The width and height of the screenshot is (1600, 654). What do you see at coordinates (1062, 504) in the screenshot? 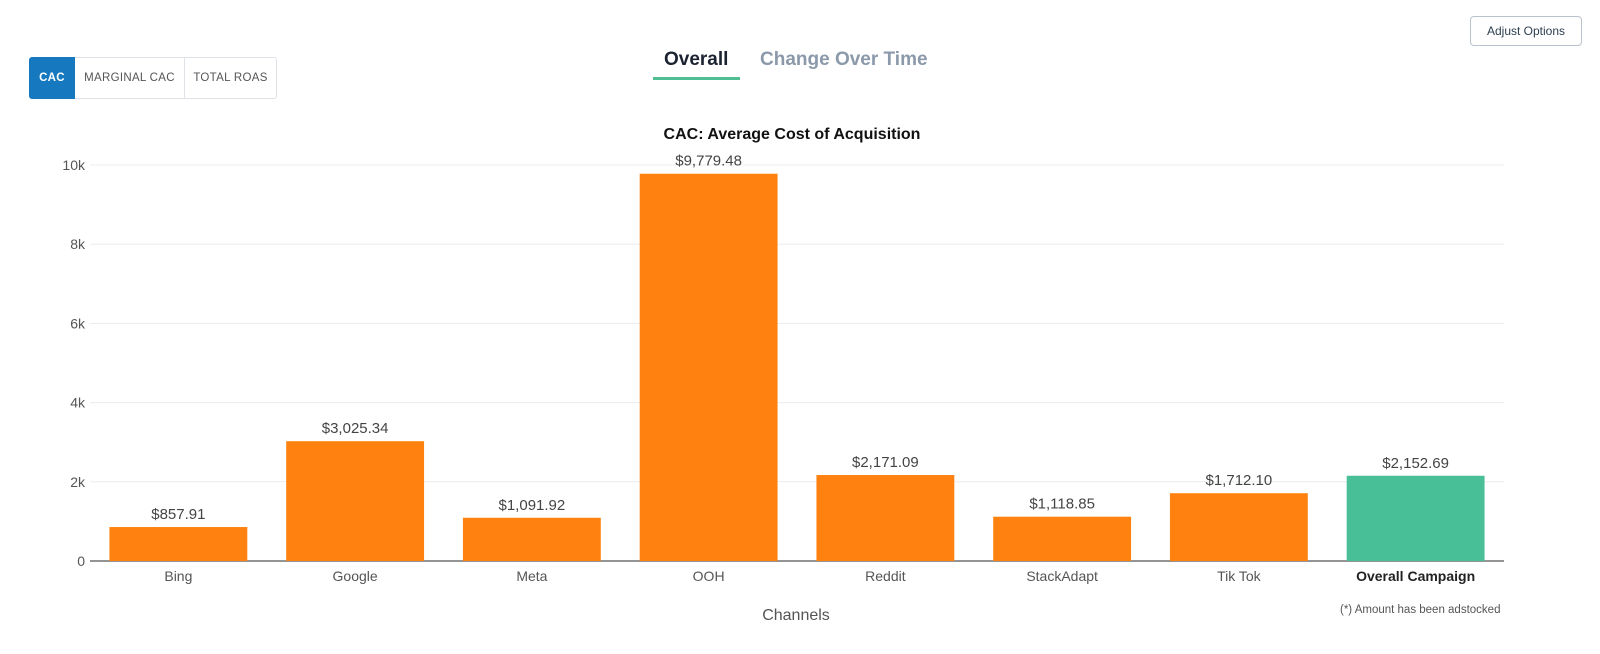
I see `bar-value-label: $1,118.85` at bounding box center [1062, 504].